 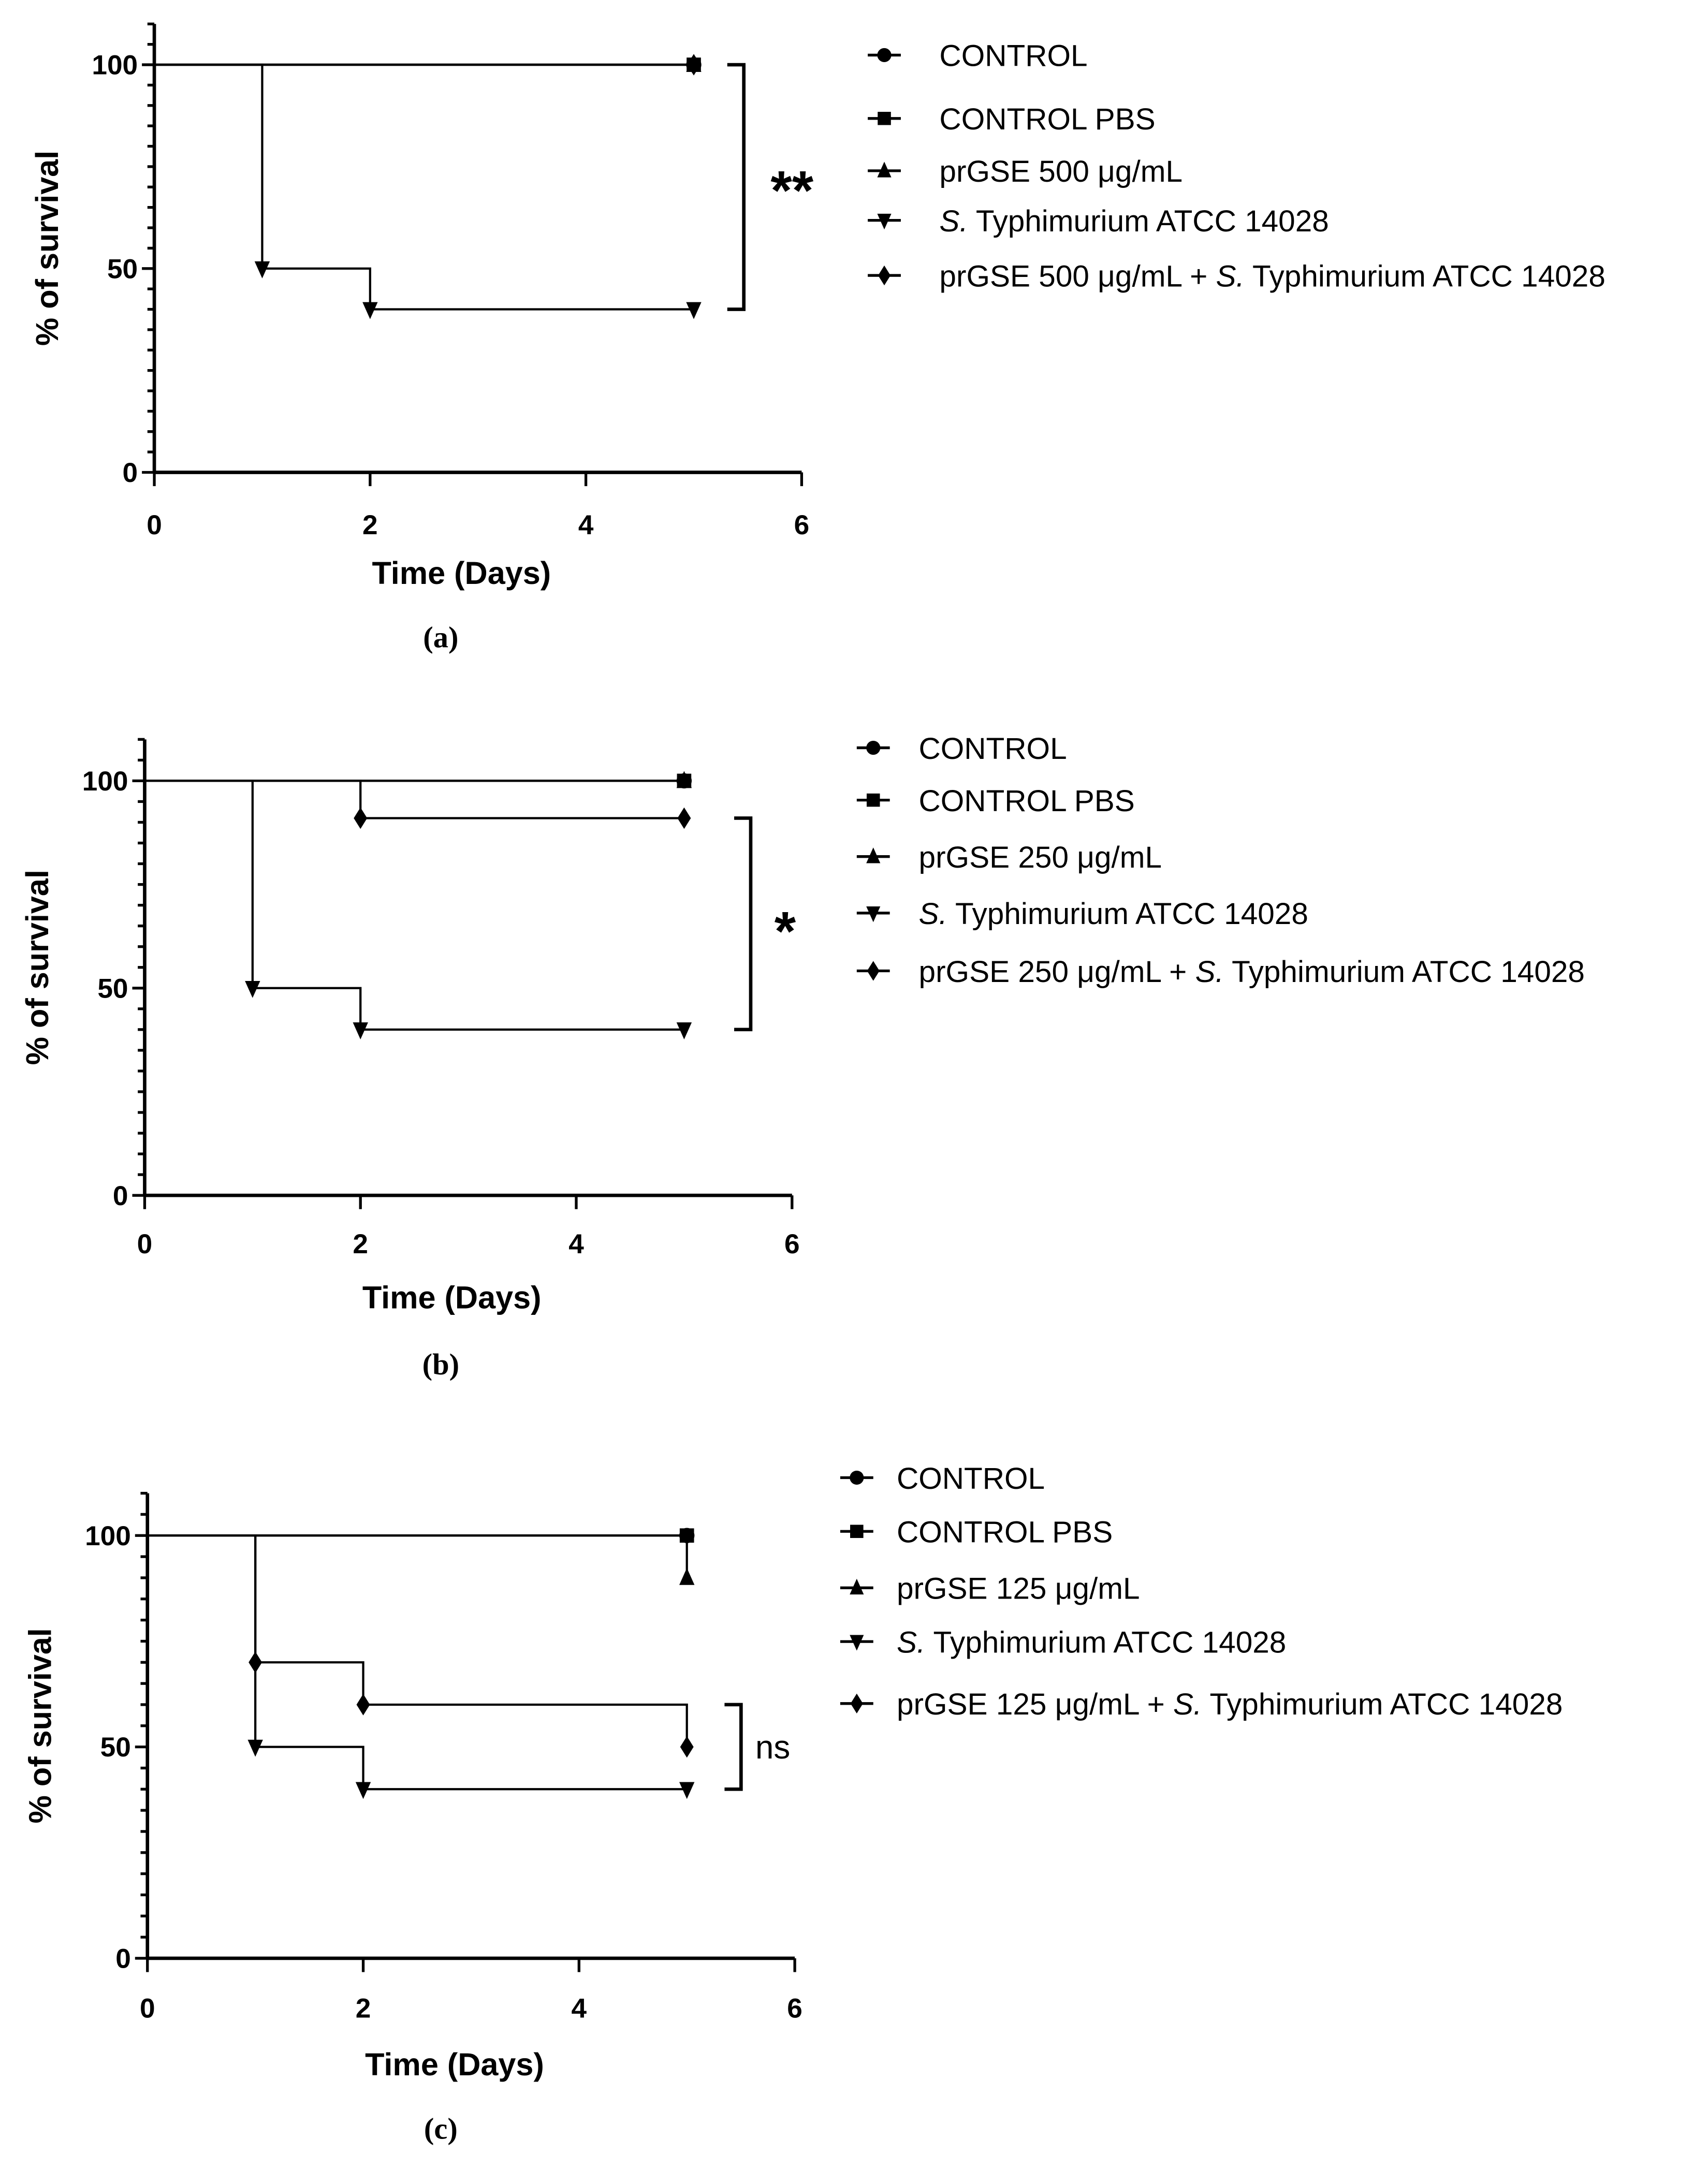 I want to click on legend-label: prGSE 125 μg/mL, so click(x=1018, y=1589).